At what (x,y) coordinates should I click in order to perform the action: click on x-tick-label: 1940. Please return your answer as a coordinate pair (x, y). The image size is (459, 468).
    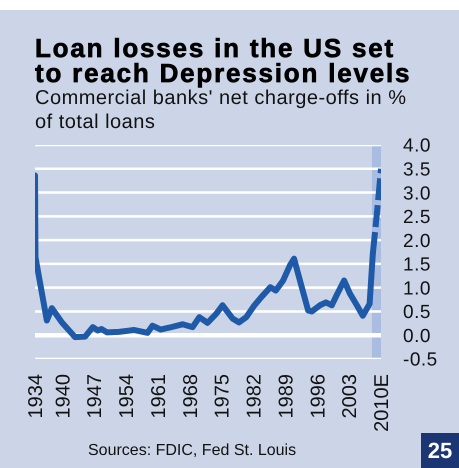
    Looking at the image, I should click on (63, 396).